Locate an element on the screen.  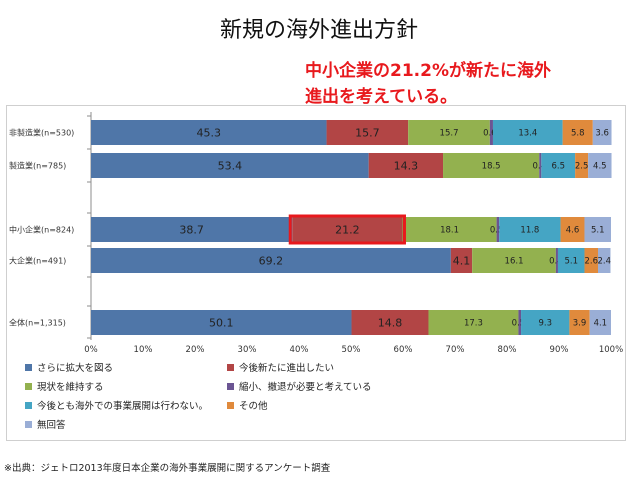
data-label: 4.5 is located at coordinates (600, 167).